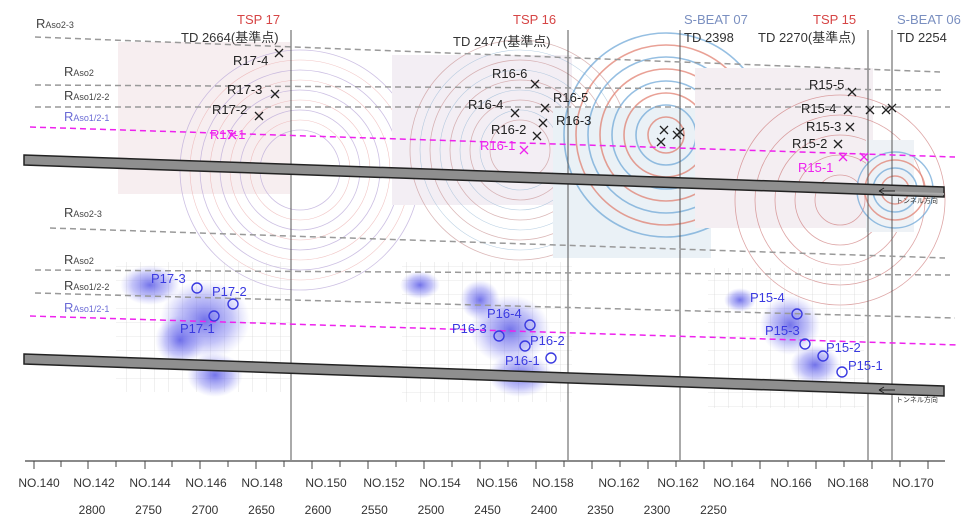 This screenshot has height=523, width=969. What do you see at coordinates (481, 465) in the screenshot?
I see `axis-ticks` at bounding box center [481, 465].